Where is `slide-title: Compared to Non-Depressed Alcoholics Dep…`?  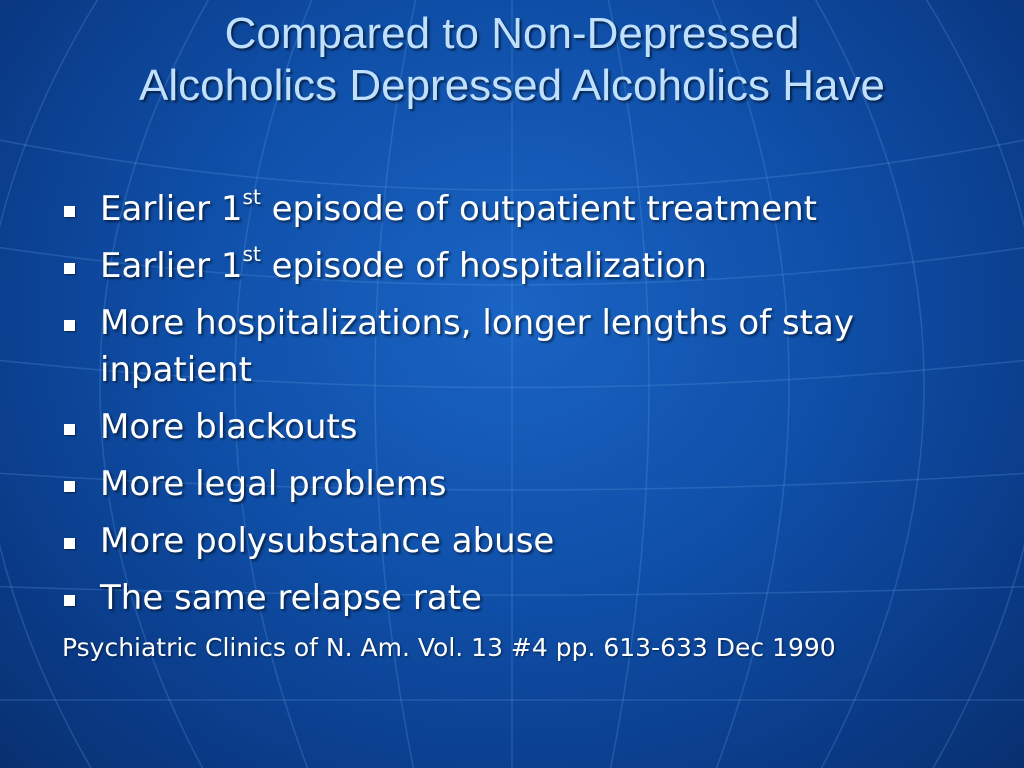
slide-title: Compared to Non-Depressed Alcoholics Dep… is located at coordinates (512, 60).